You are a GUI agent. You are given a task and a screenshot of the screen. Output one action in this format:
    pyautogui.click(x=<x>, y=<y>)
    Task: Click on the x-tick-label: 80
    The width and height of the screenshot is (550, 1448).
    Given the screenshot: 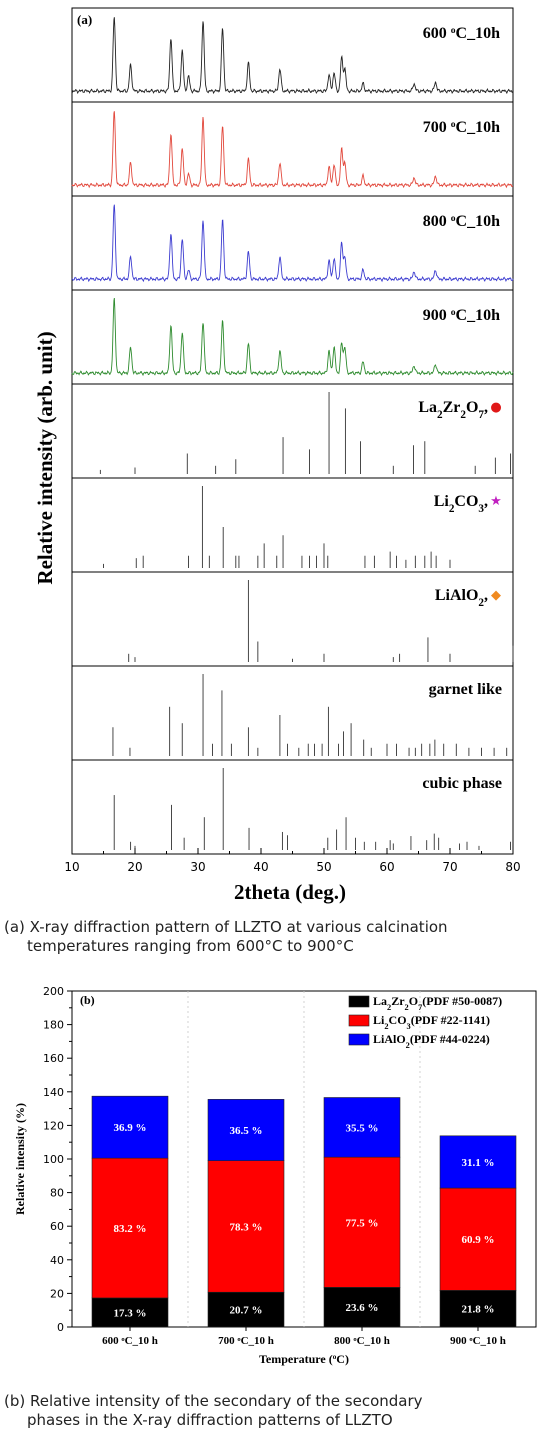 What is the action you would take?
    pyautogui.click(x=512, y=867)
    